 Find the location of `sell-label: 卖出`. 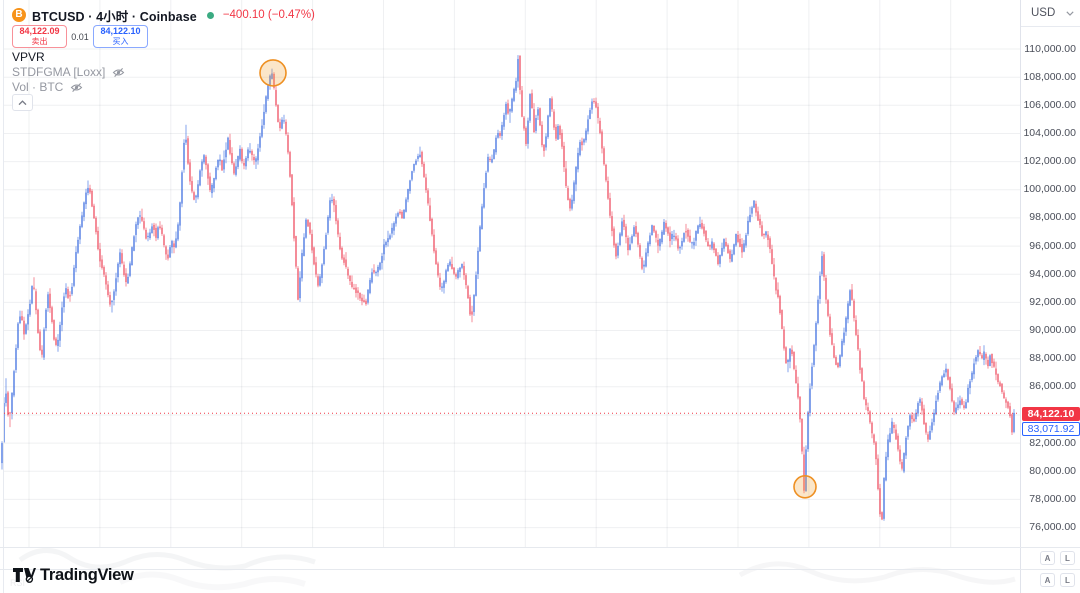

sell-label: 卖出 is located at coordinates (39, 41).